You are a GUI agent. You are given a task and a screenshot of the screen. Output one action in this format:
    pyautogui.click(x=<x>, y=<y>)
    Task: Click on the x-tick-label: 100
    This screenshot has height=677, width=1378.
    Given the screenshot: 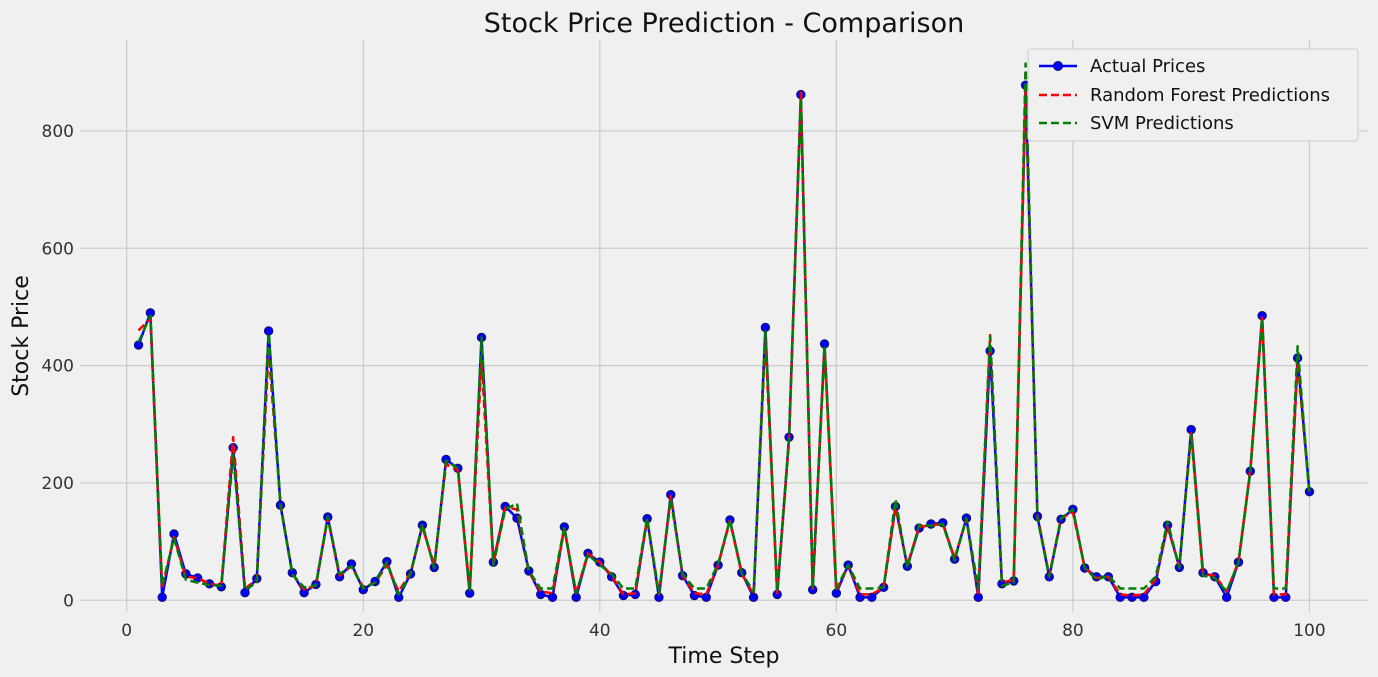 What is the action you would take?
    pyautogui.click(x=1309, y=631)
    